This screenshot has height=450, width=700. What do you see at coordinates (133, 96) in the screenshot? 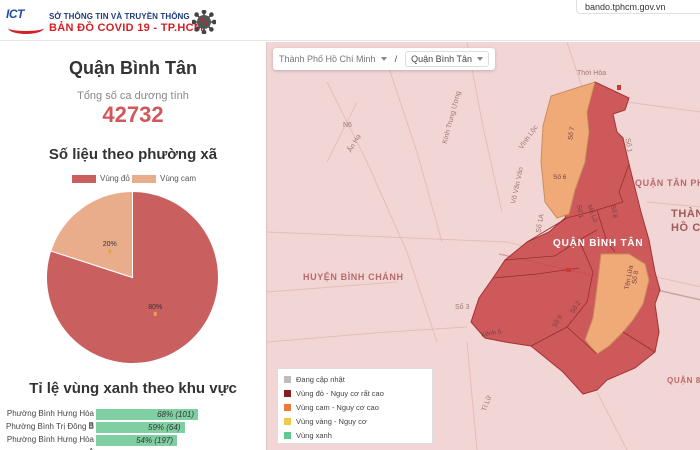
I see `total-cases-label: Tổng số ca dương tính` at bounding box center [133, 96].